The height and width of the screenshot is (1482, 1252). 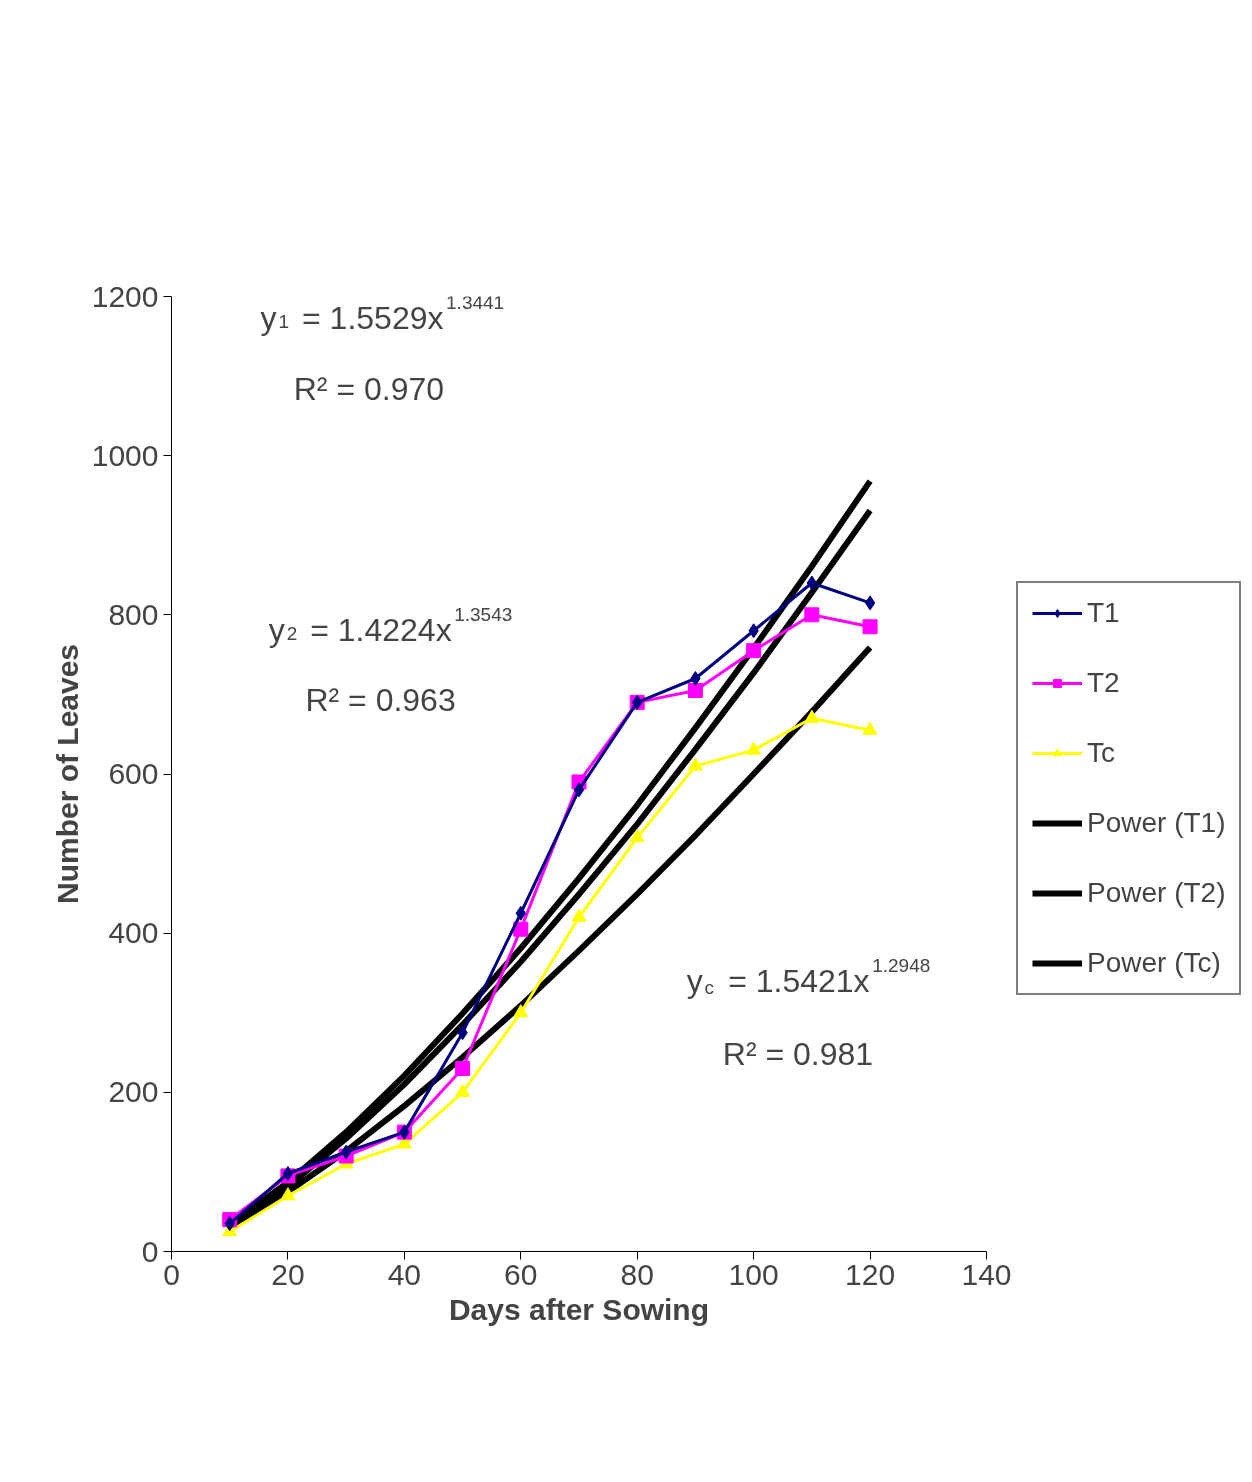 I want to click on legend-label: Power (T1), so click(x=1156, y=823).